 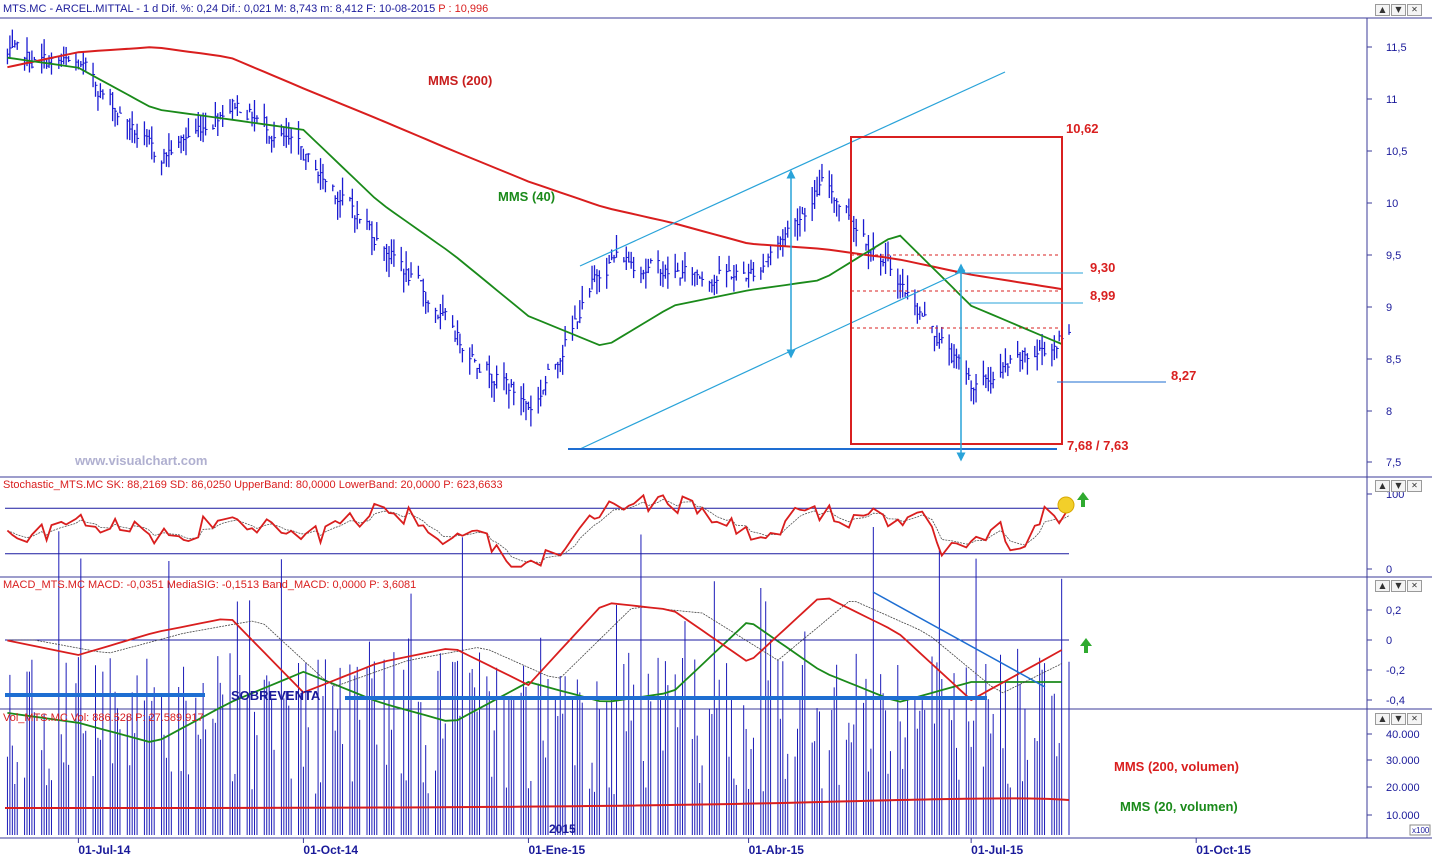 What do you see at coordinates (1395, 671) in the screenshot?
I see `macd-y-tick-label: -0,2` at bounding box center [1395, 671].